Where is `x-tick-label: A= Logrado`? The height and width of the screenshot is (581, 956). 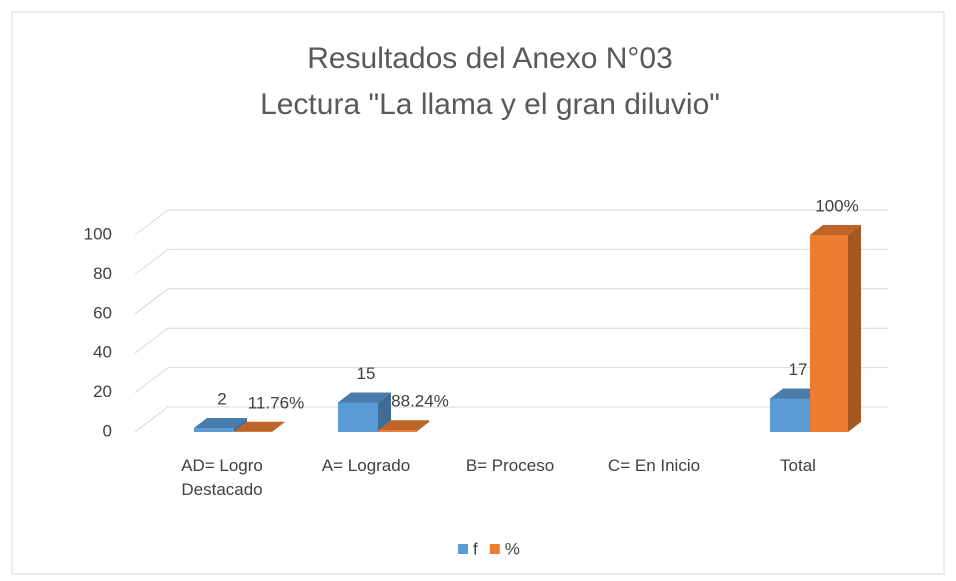 x-tick-label: A= Logrado is located at coordinates (366, 465).